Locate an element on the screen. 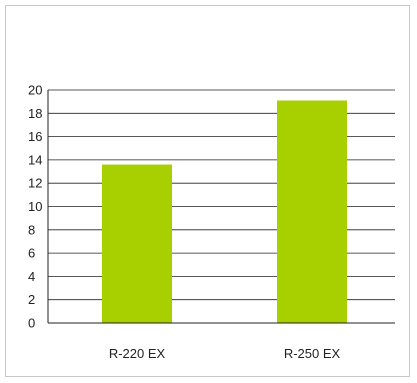  y-tick-label: 8 is located at coordinates (31, 229).